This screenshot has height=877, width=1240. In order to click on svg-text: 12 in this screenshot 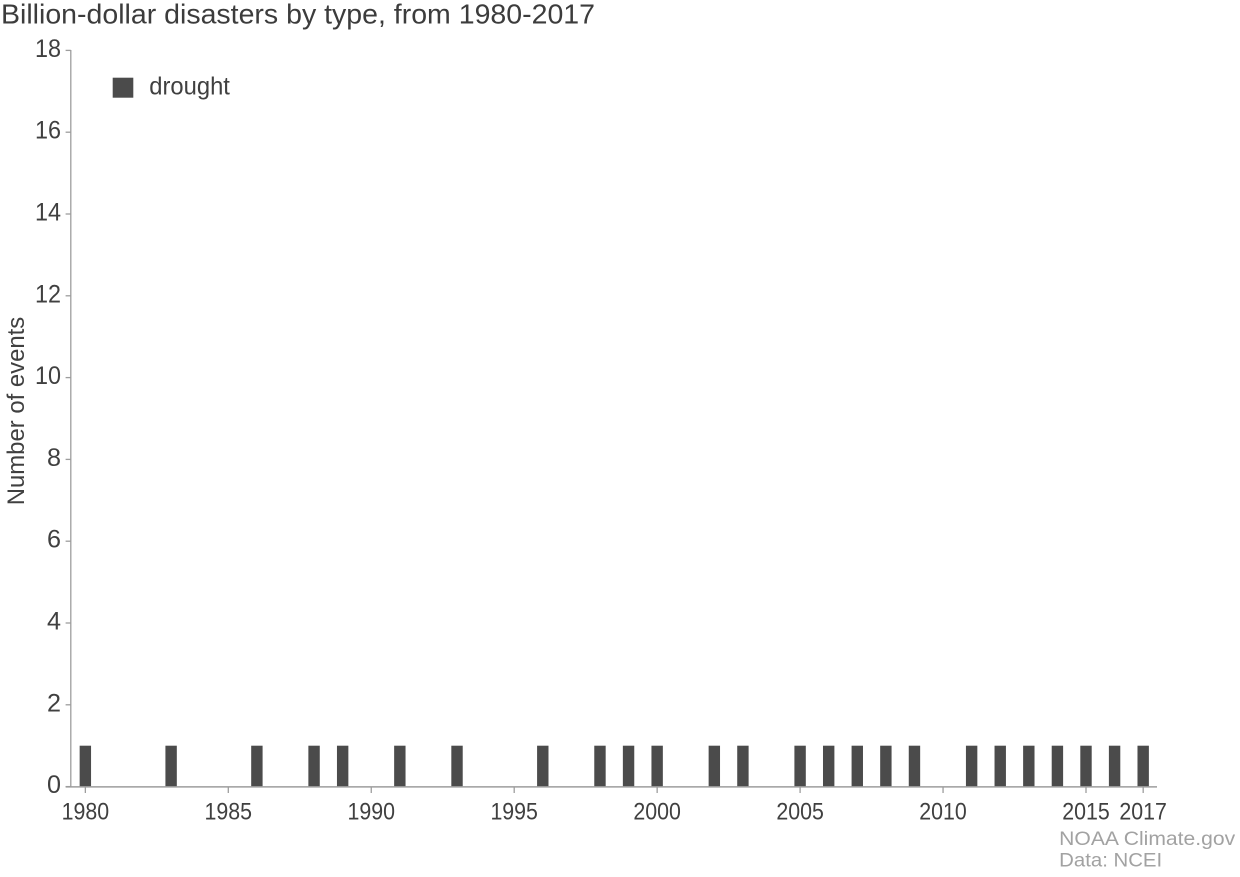, I will do `click(48, 294)`.